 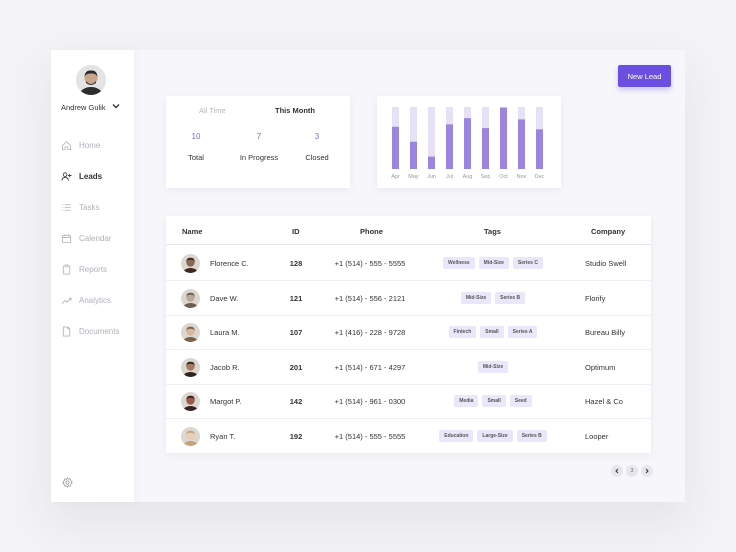 I want to click on x-tick-label: Sep, so click(x=486, y=177).